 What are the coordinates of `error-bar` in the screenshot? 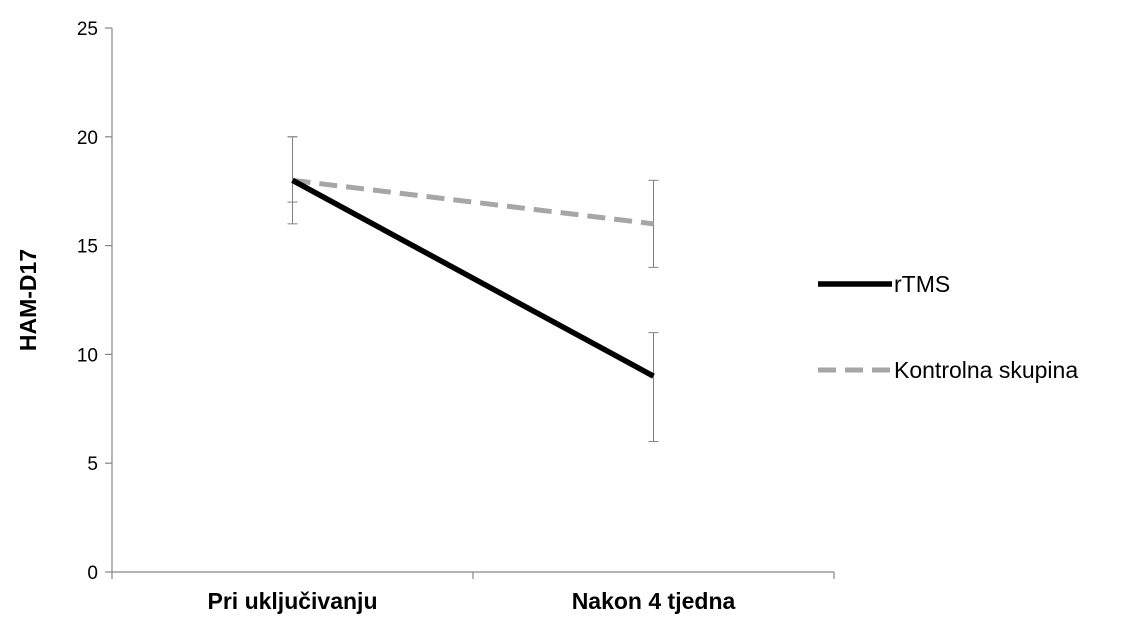 It's located at (653, 387).